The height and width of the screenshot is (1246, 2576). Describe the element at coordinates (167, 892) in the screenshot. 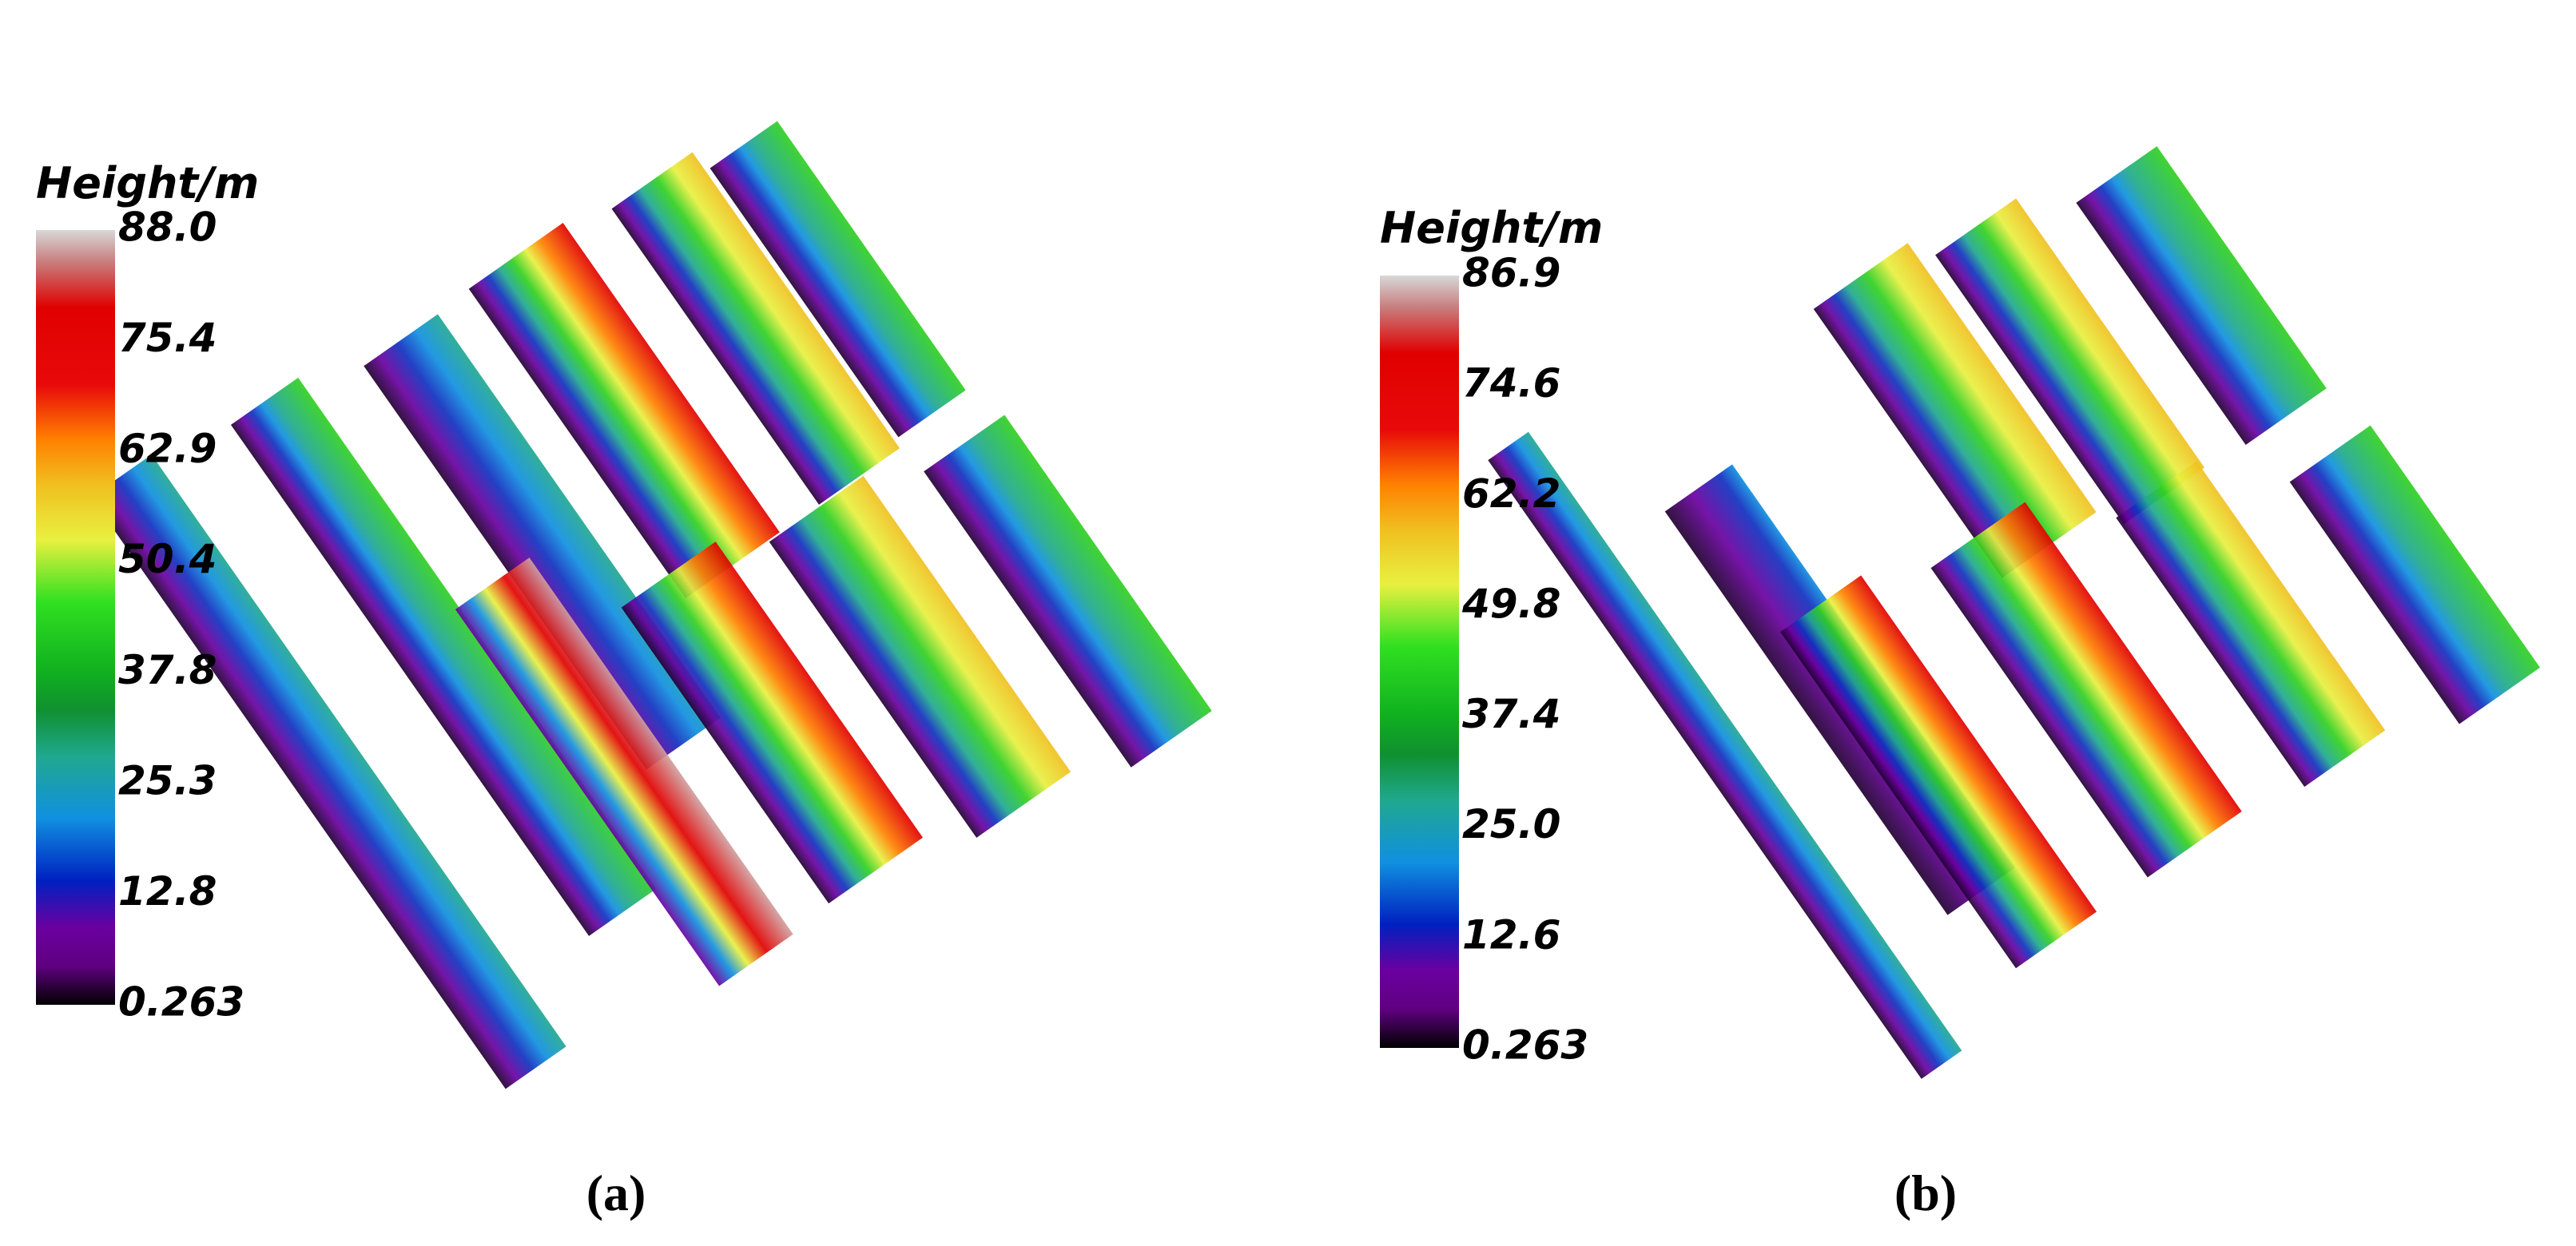

I see `colorbar-tick-label: 12.8` at that location.